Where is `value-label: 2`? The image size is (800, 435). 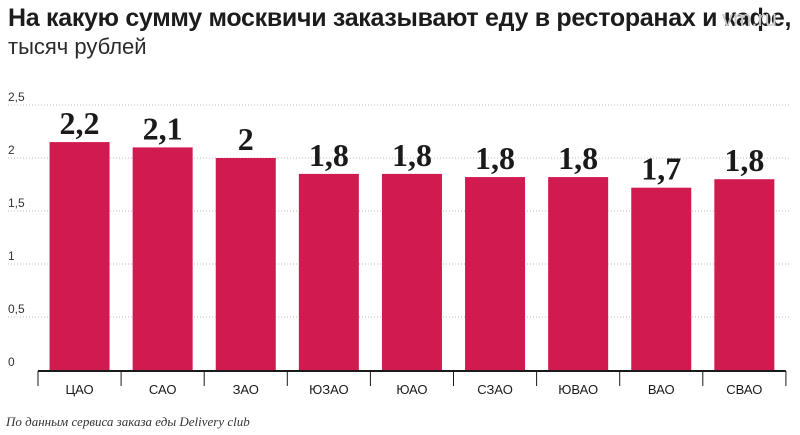
value-label: 2 is located at coordinates (246, 139).